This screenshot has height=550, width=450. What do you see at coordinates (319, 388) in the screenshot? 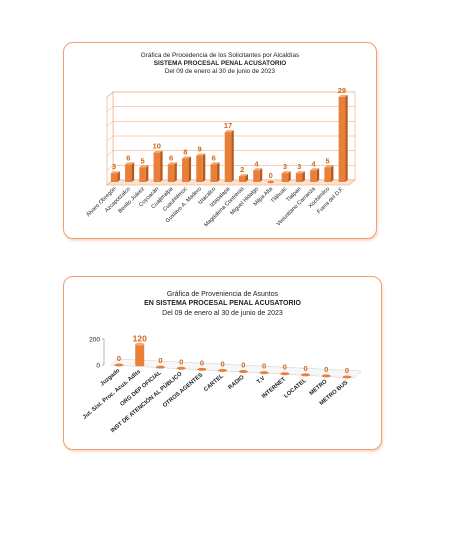
I see `category-label: METRO` at bounding box center [319, 388].